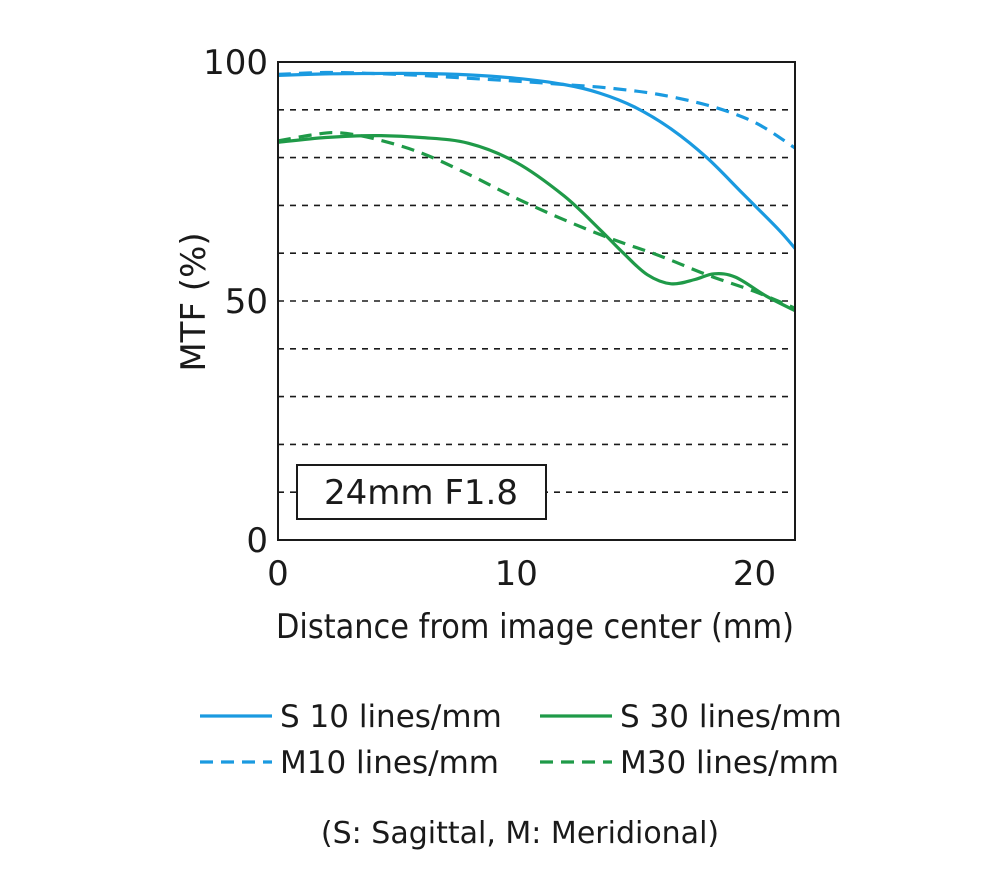 Image resolution: width=1000 pixels, height=875 pixels. Describe the element at coordinates (278, 574) in the screenshot. I see `x-tick-label-0: 0` at that location.